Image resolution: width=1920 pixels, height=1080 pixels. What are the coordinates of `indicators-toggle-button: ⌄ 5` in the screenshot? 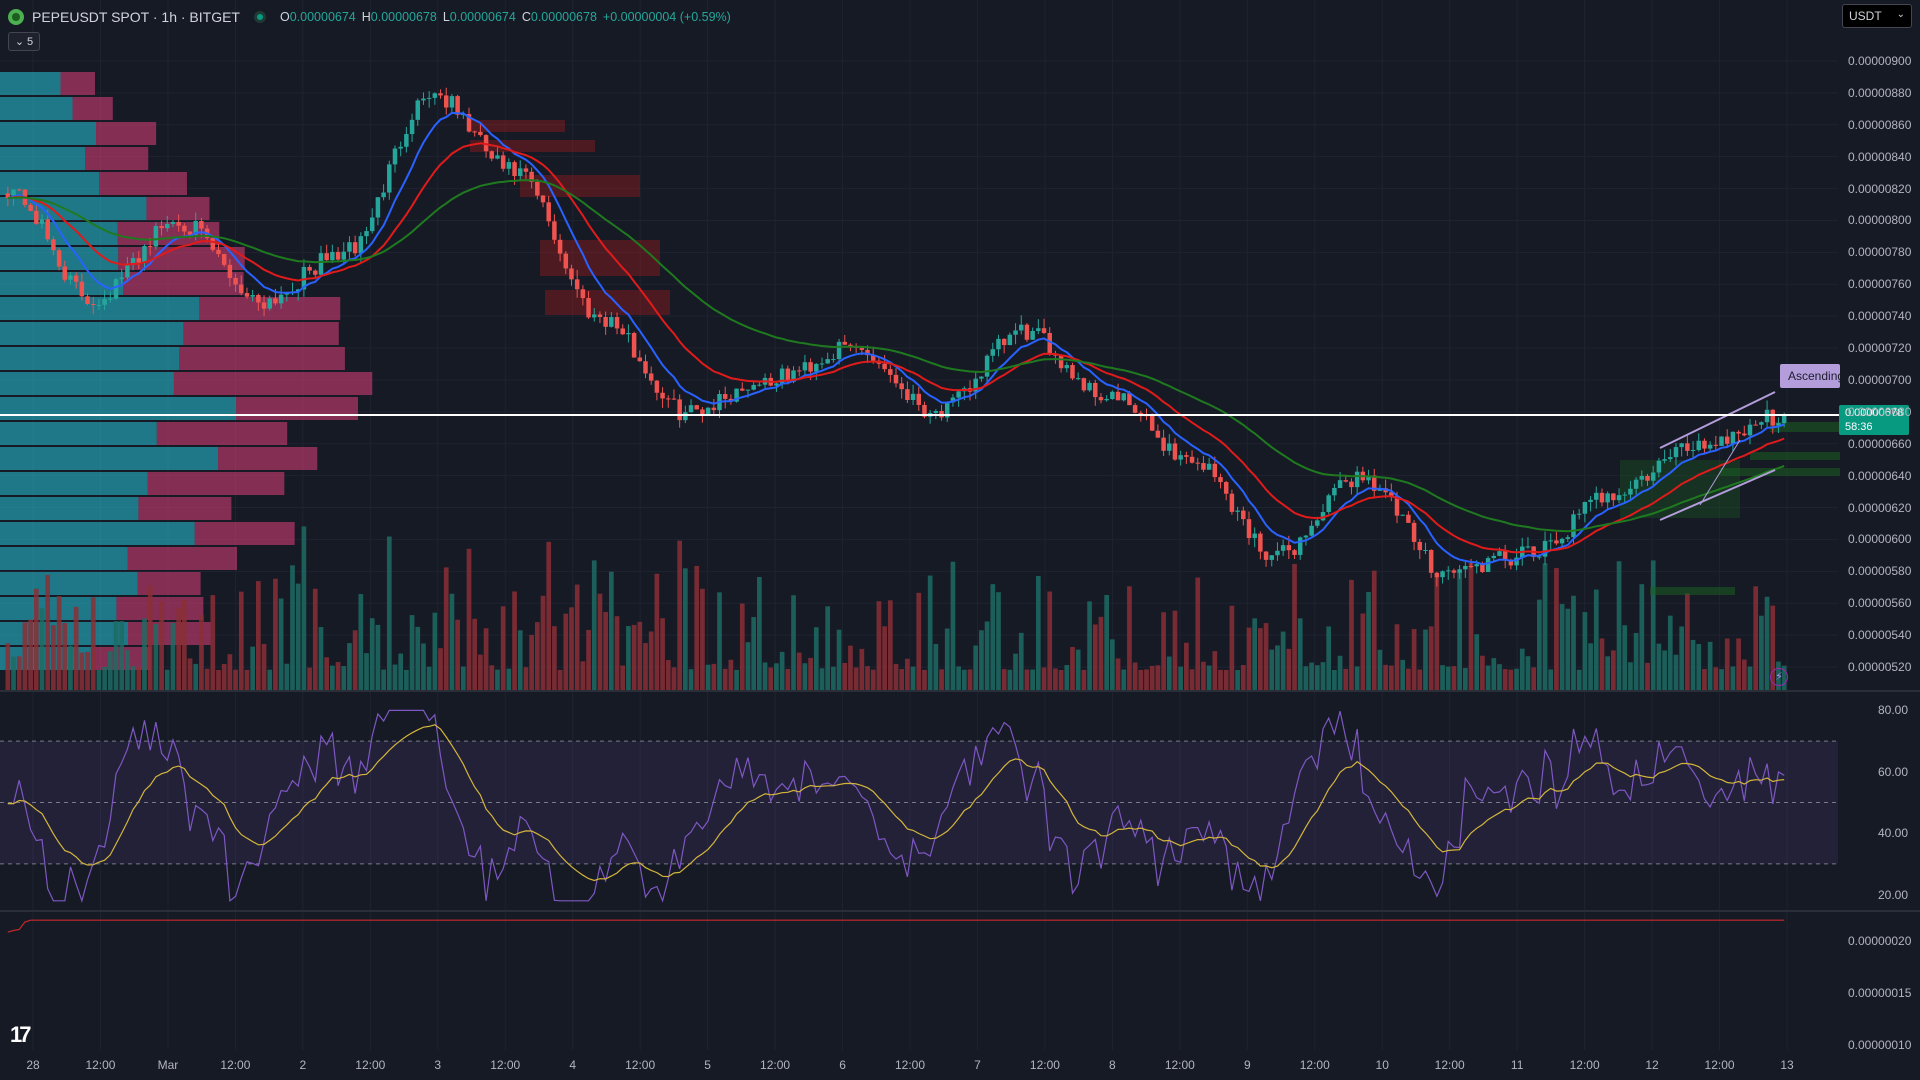 It's located at (24, 41).